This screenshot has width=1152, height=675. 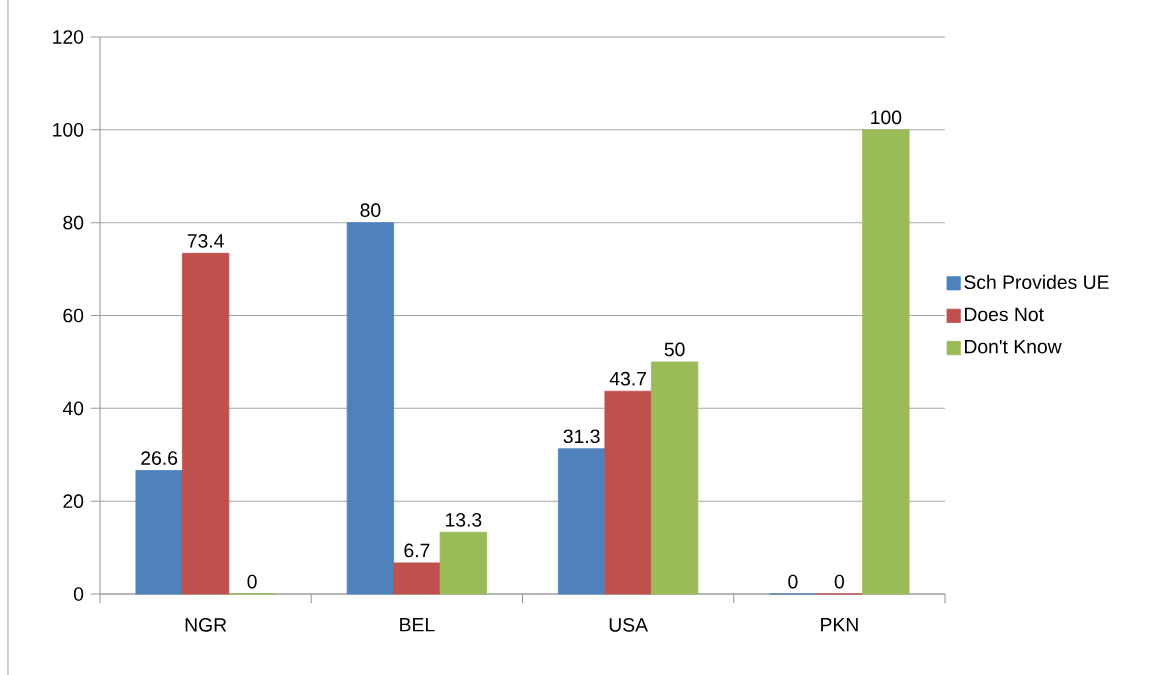 I want to click on data-label: 43.7, so click(x=627, y=378).